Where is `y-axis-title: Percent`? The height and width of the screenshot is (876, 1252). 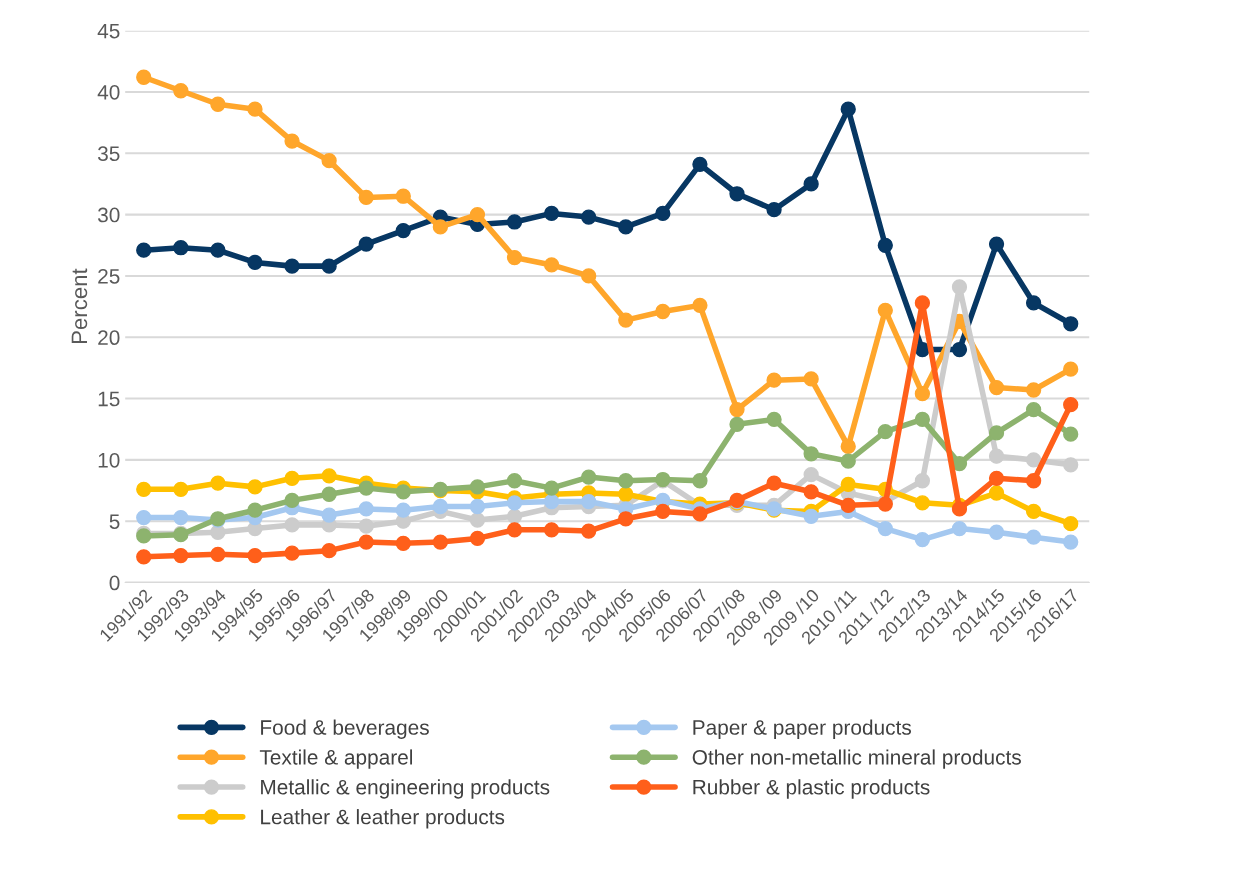 y-axis-title: Percent is located at coordinates (79, 306).